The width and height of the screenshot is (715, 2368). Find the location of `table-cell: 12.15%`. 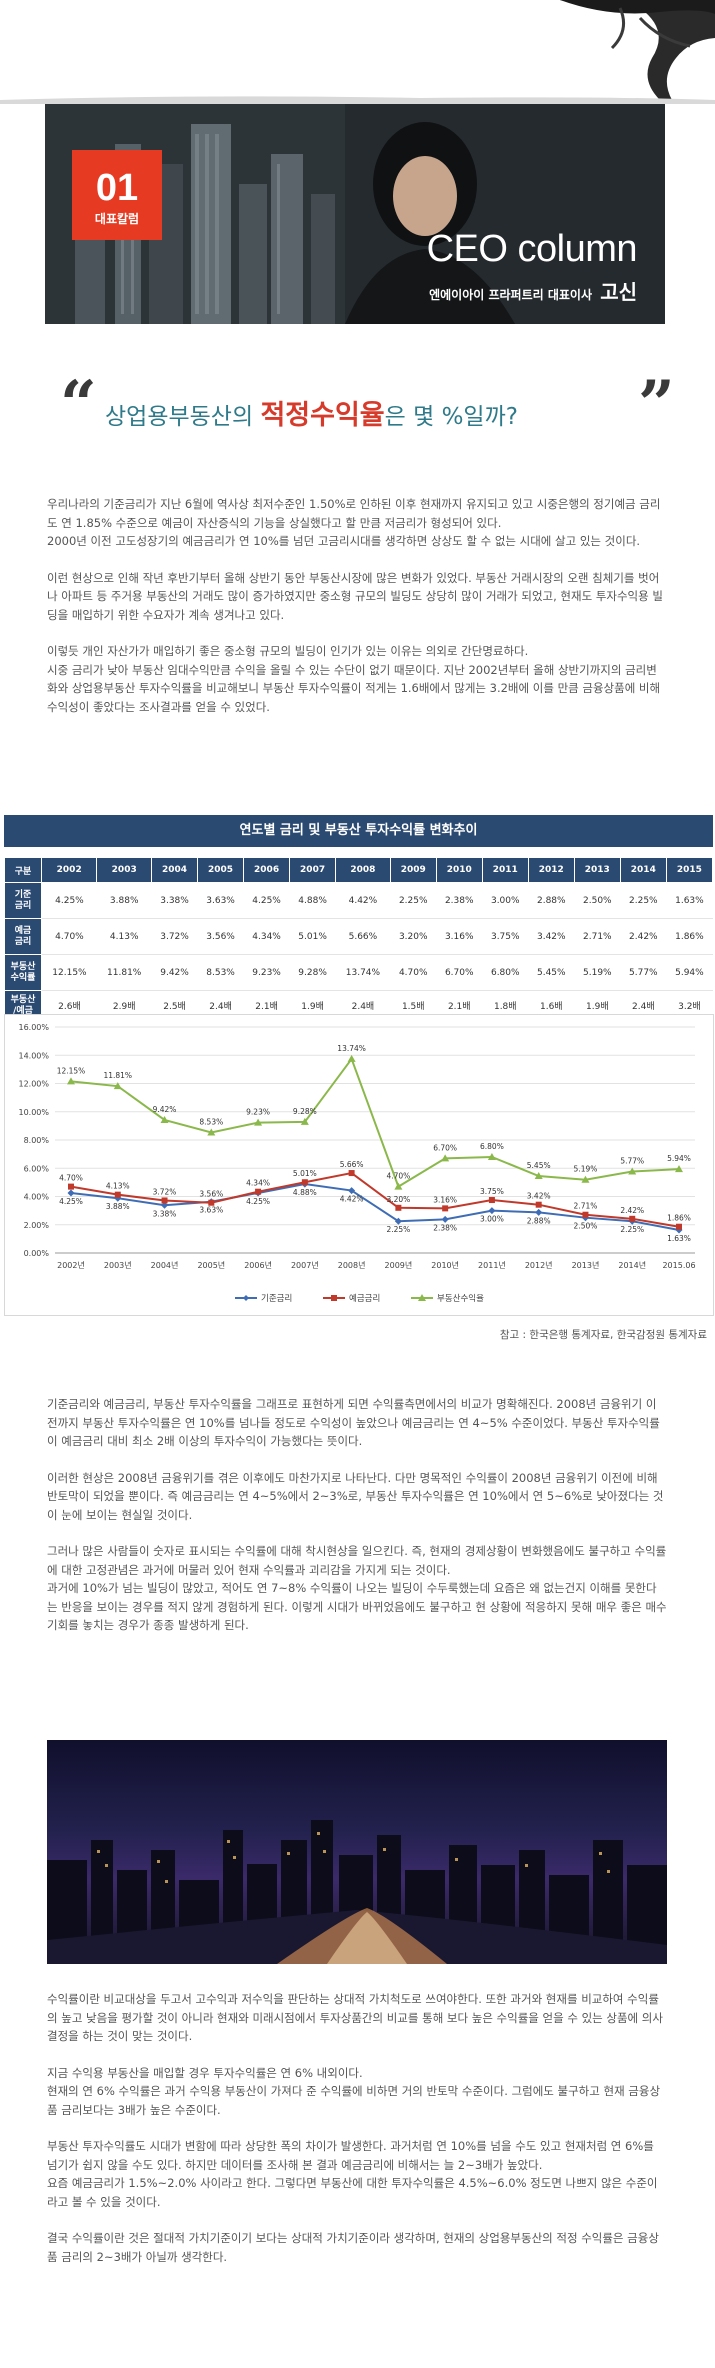

table-cell: 12.15% is located at coordinates (69, 972).